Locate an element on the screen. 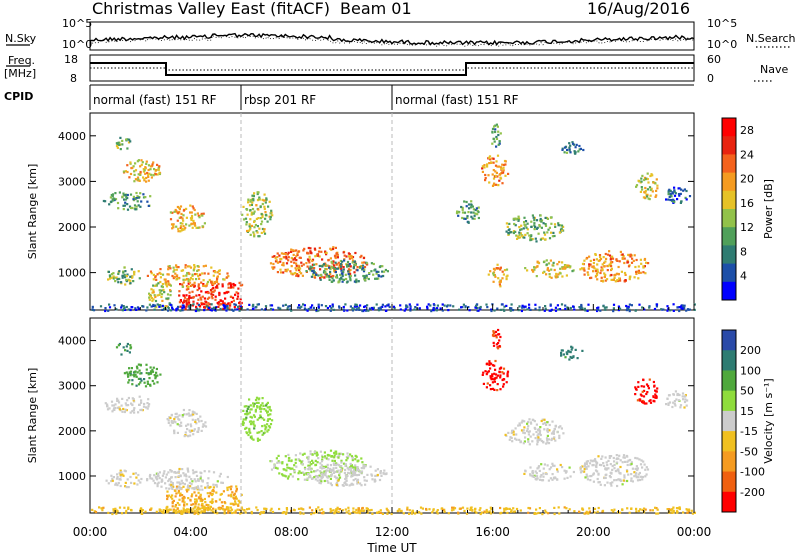 The image size is (800, 554). noise-left-tick-top: 10^5 is located at coordinates (77, 23).